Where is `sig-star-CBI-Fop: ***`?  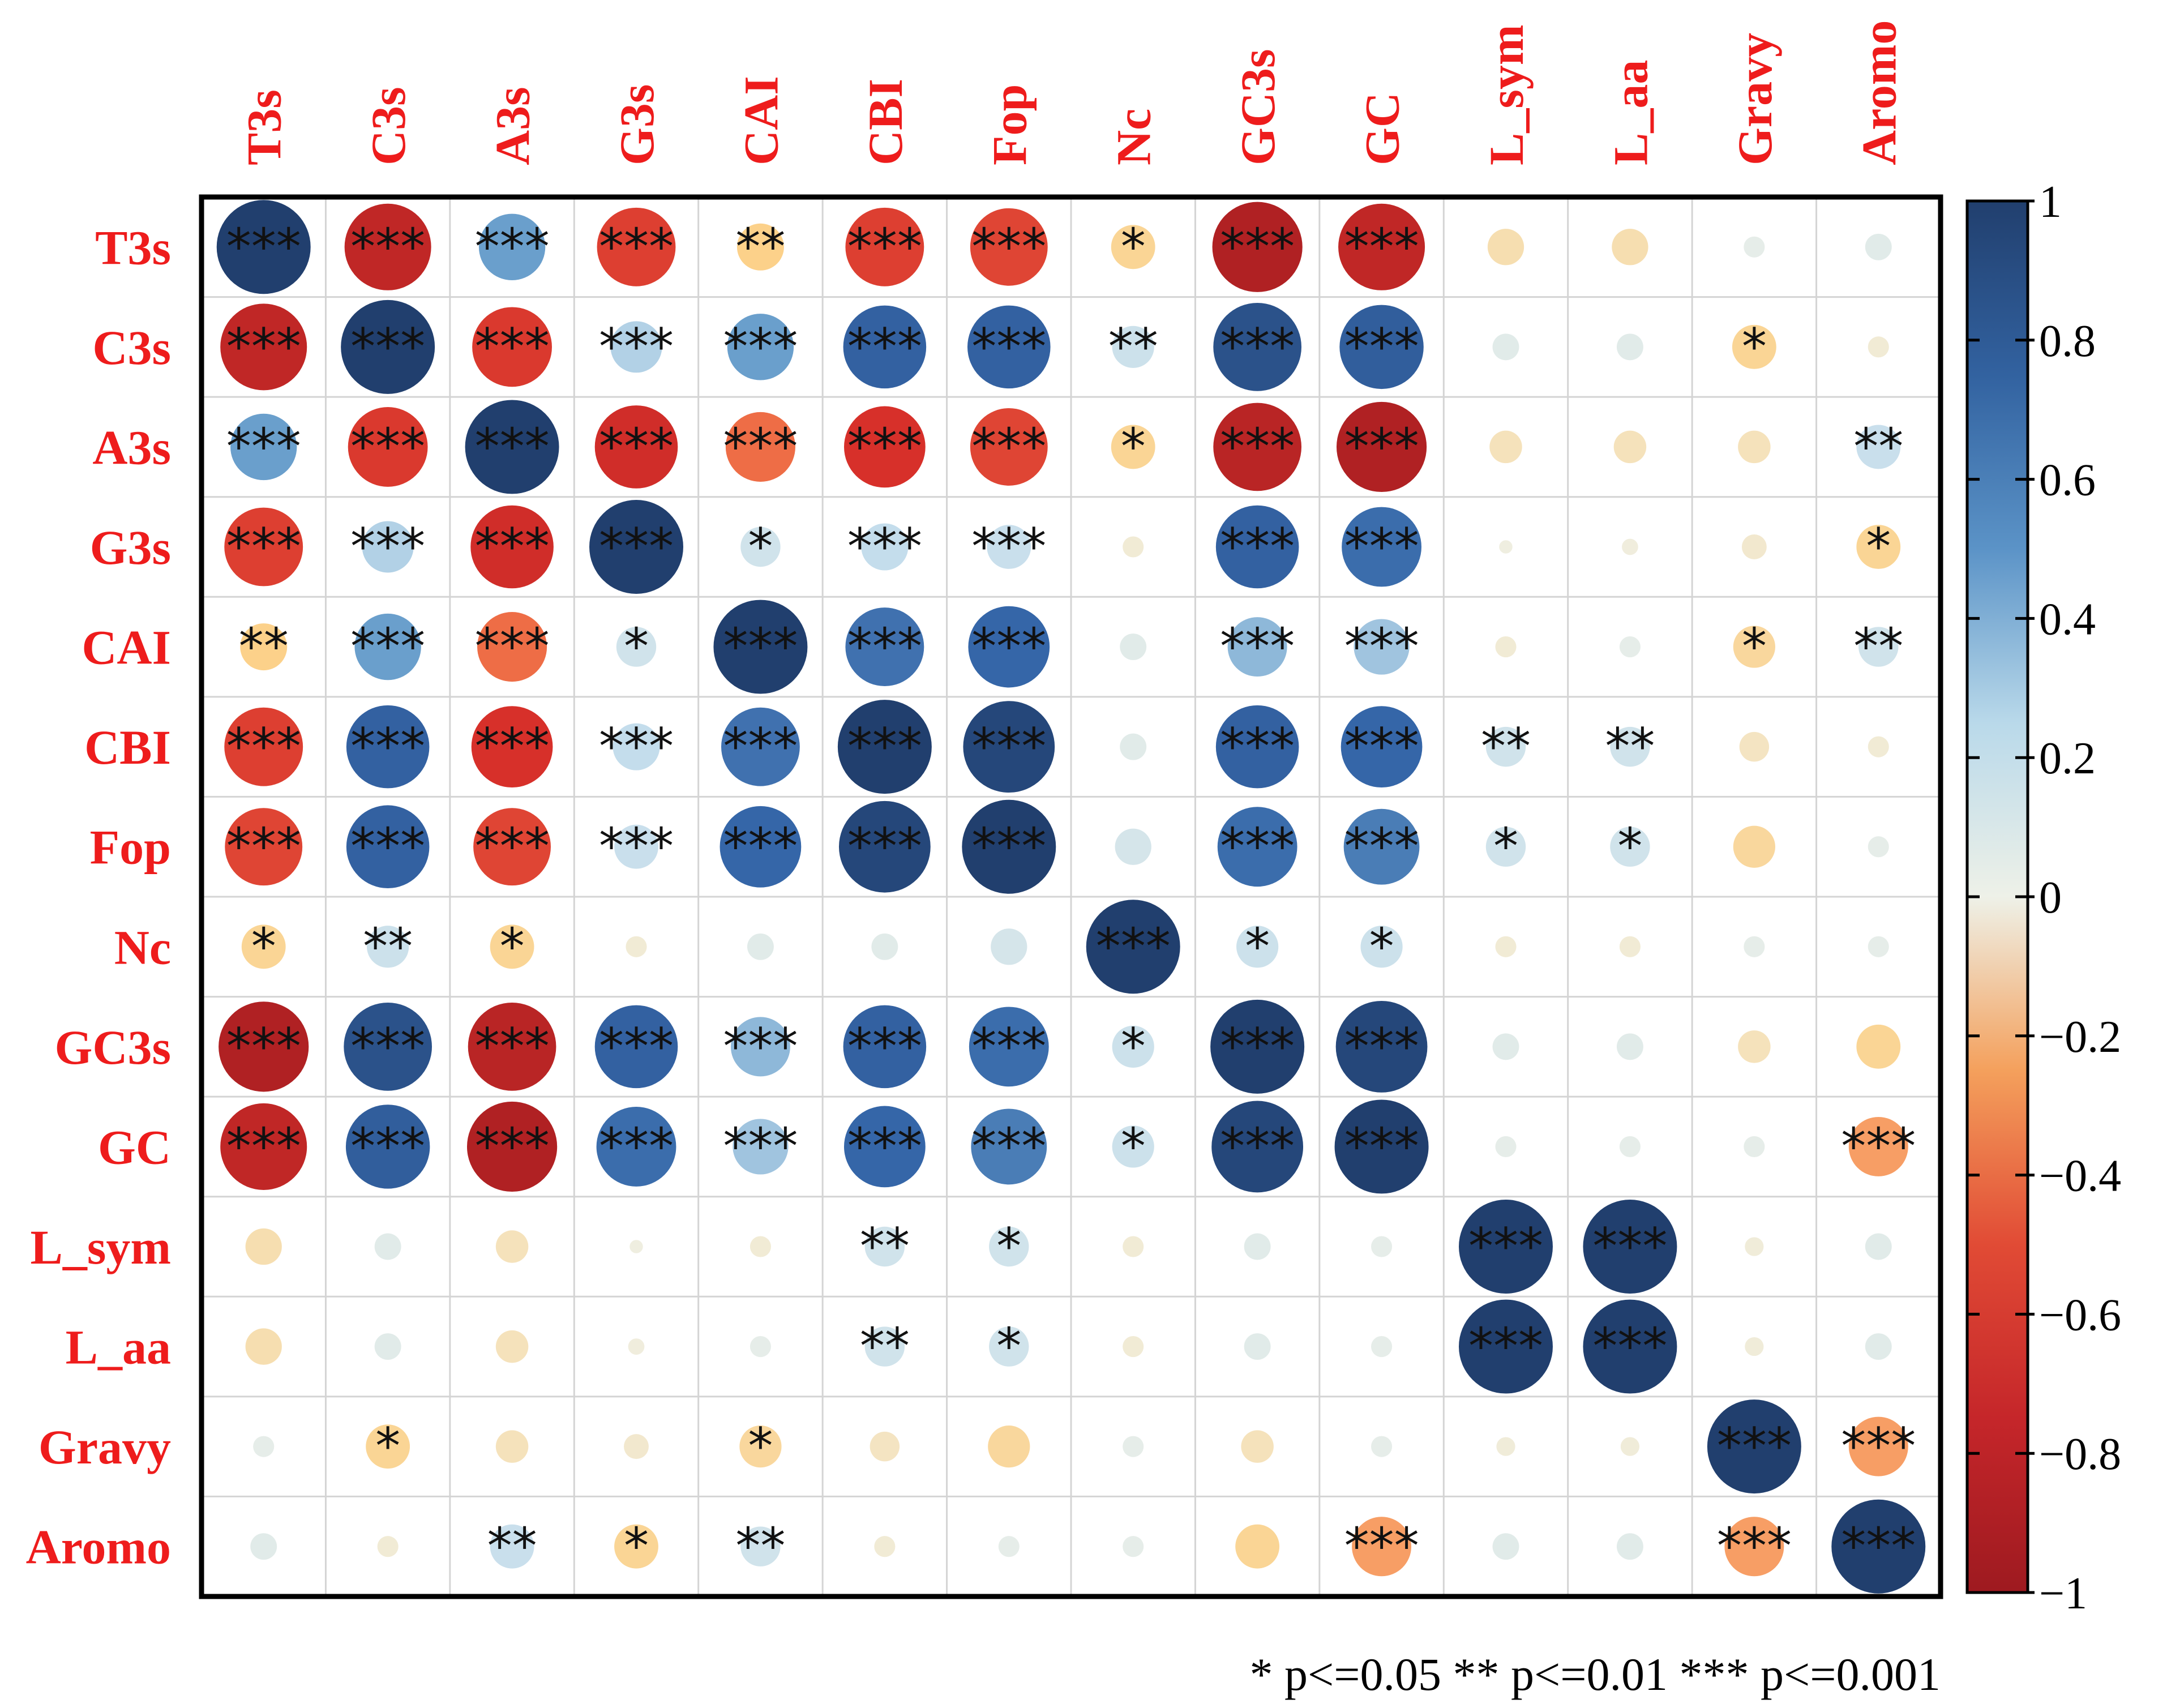
sig-star-CBI-Fop: *** is located at coordinates (1008, 746).